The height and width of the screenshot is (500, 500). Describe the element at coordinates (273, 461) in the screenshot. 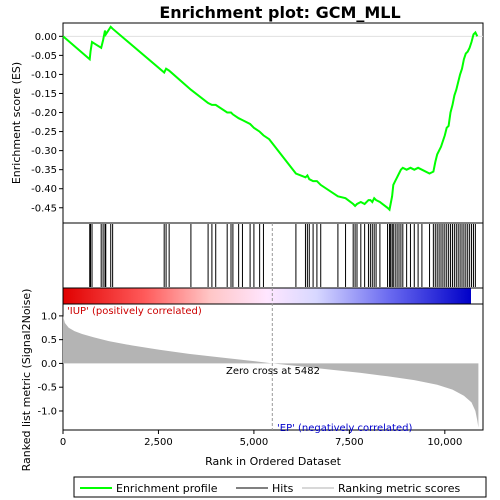

I see `x-axis-title: Rank in Ordered Dataset` at that location.